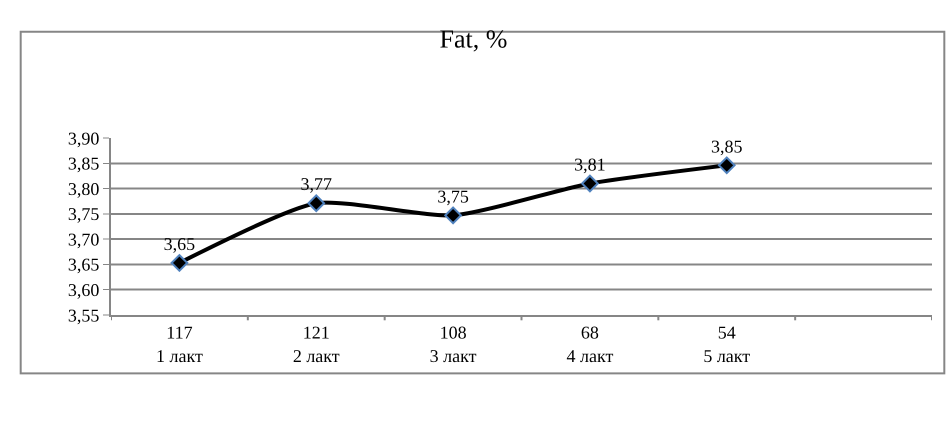 This screenshot has height=421, width=947. Describe the element at coordinates (84, 290) in the screenshot. I see `y-tick-label: 3,60` at that location.